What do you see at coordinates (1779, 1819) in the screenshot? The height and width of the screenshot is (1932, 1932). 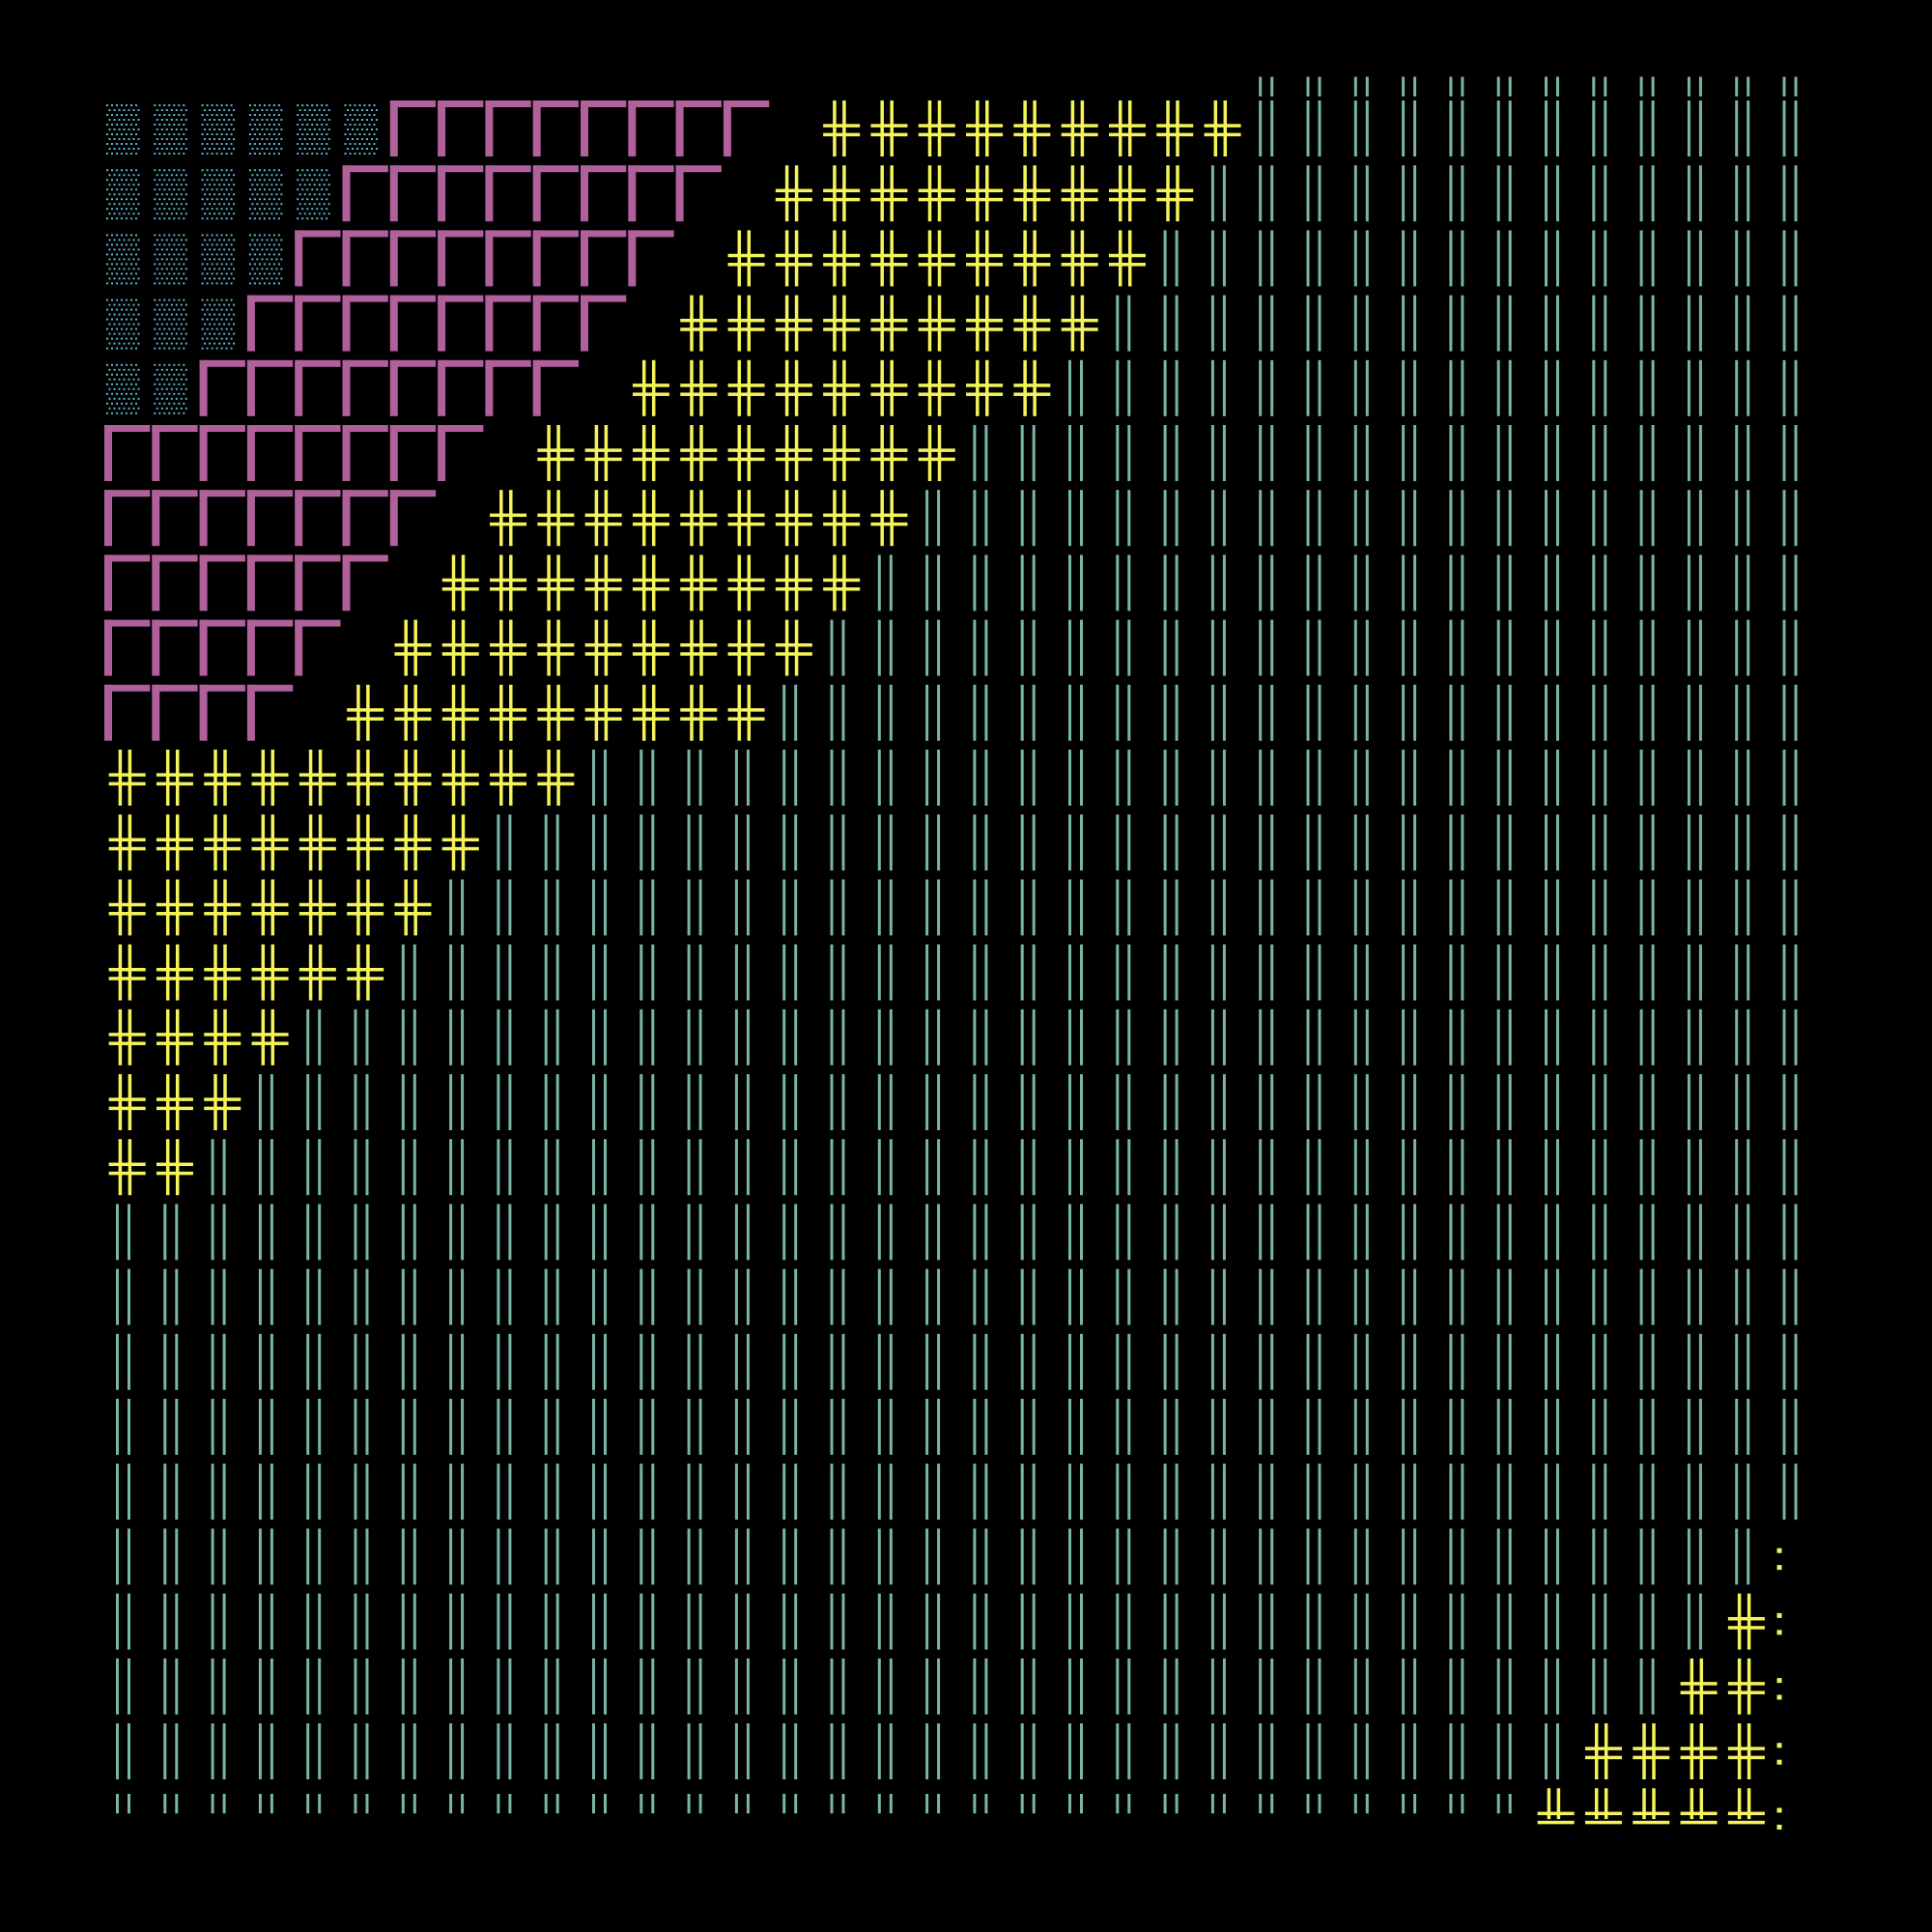 I see `colon-glyph` at bounding box center [1779, 1819].